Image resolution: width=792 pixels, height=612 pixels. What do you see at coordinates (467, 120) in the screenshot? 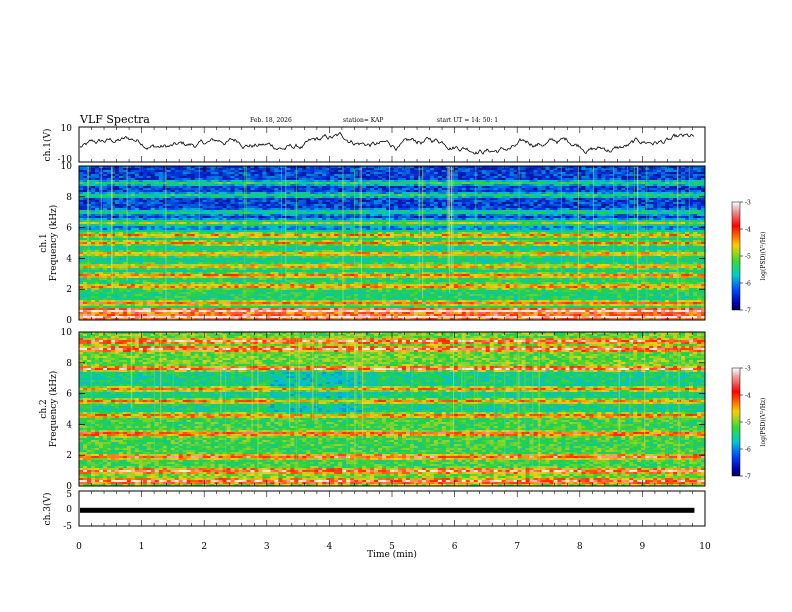
I see `start-time-label: start UT = 14: 50: 1` at bounding box center [467, 120].